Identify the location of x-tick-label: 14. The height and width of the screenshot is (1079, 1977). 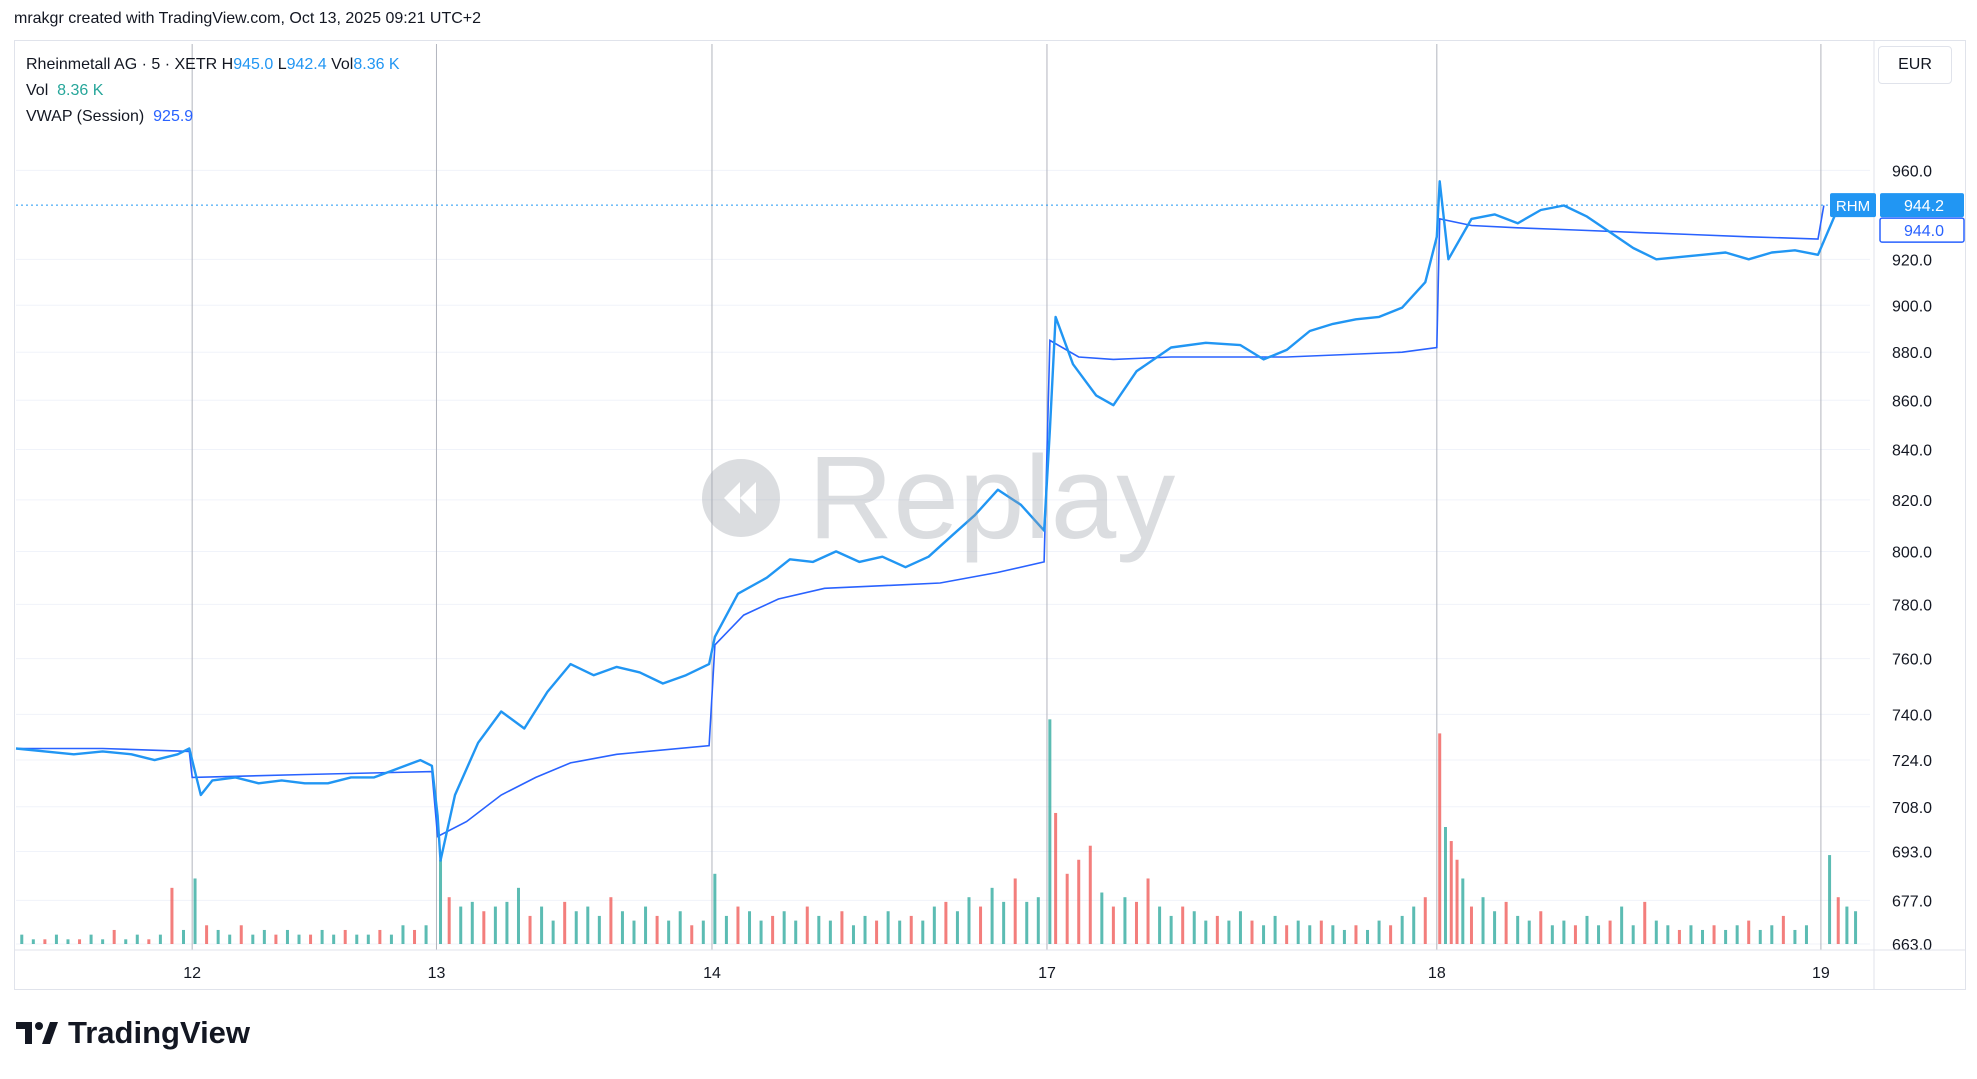
(712, 973).